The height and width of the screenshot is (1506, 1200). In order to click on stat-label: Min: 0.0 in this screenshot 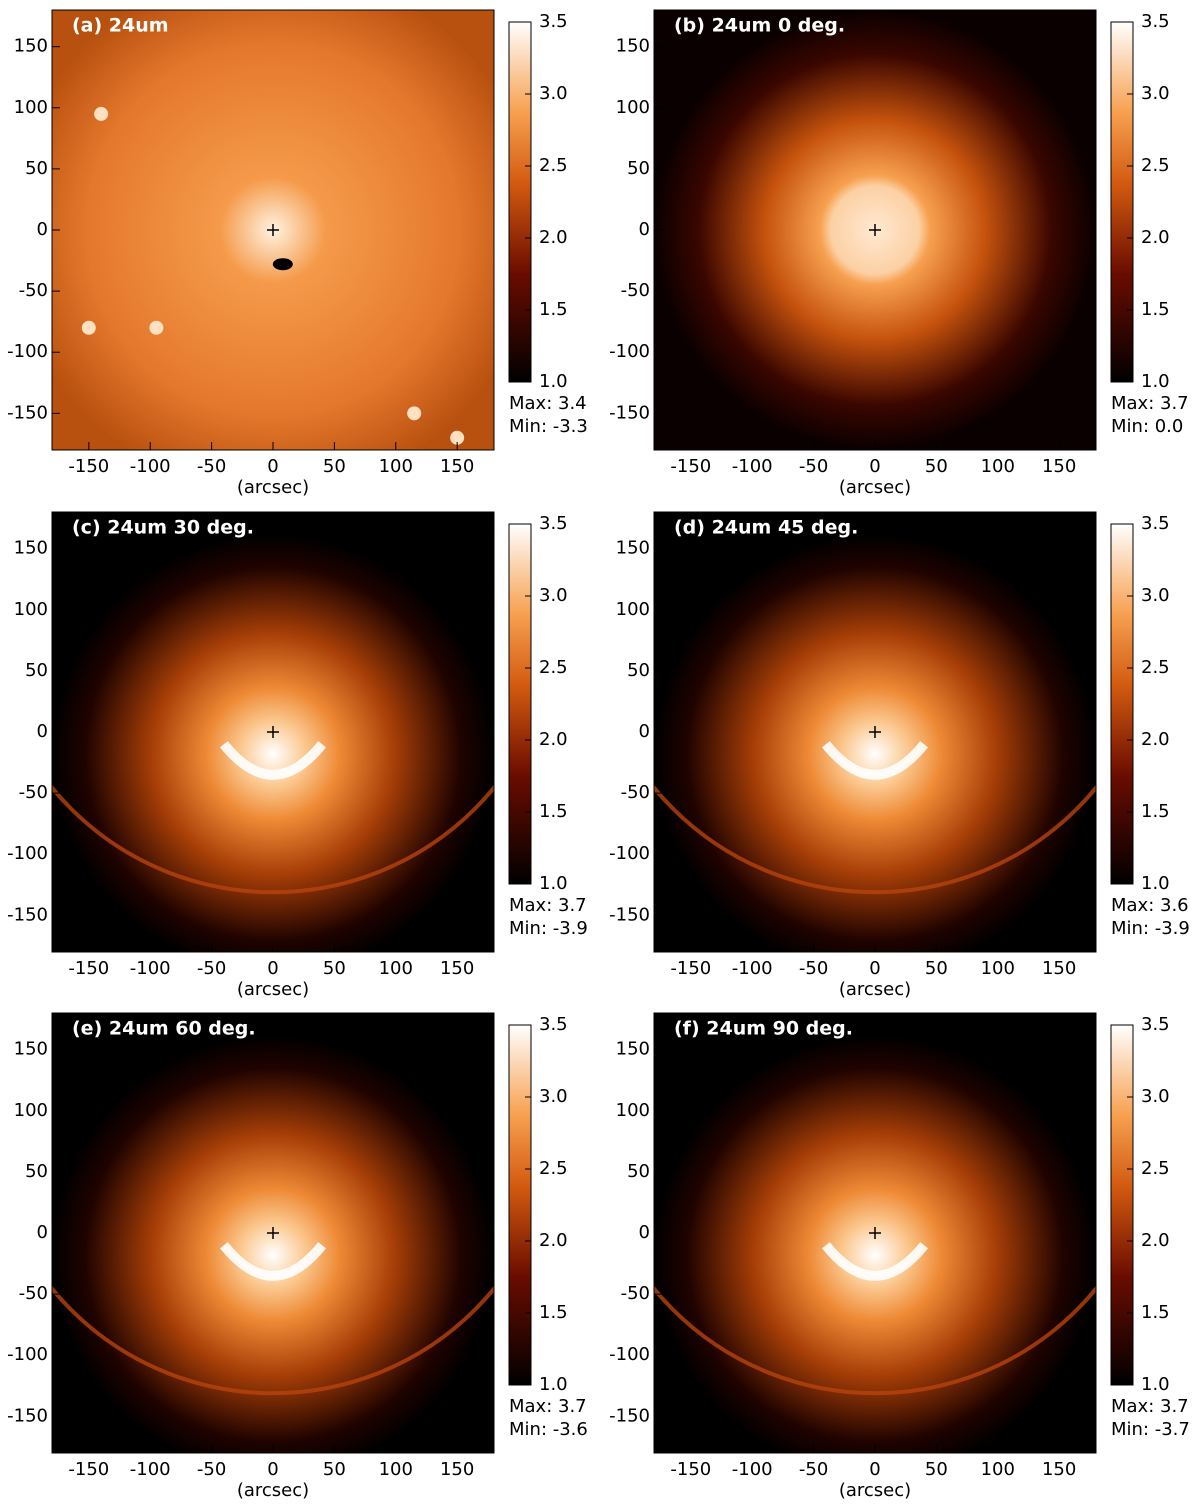, I will do `click(1147, 426)`.